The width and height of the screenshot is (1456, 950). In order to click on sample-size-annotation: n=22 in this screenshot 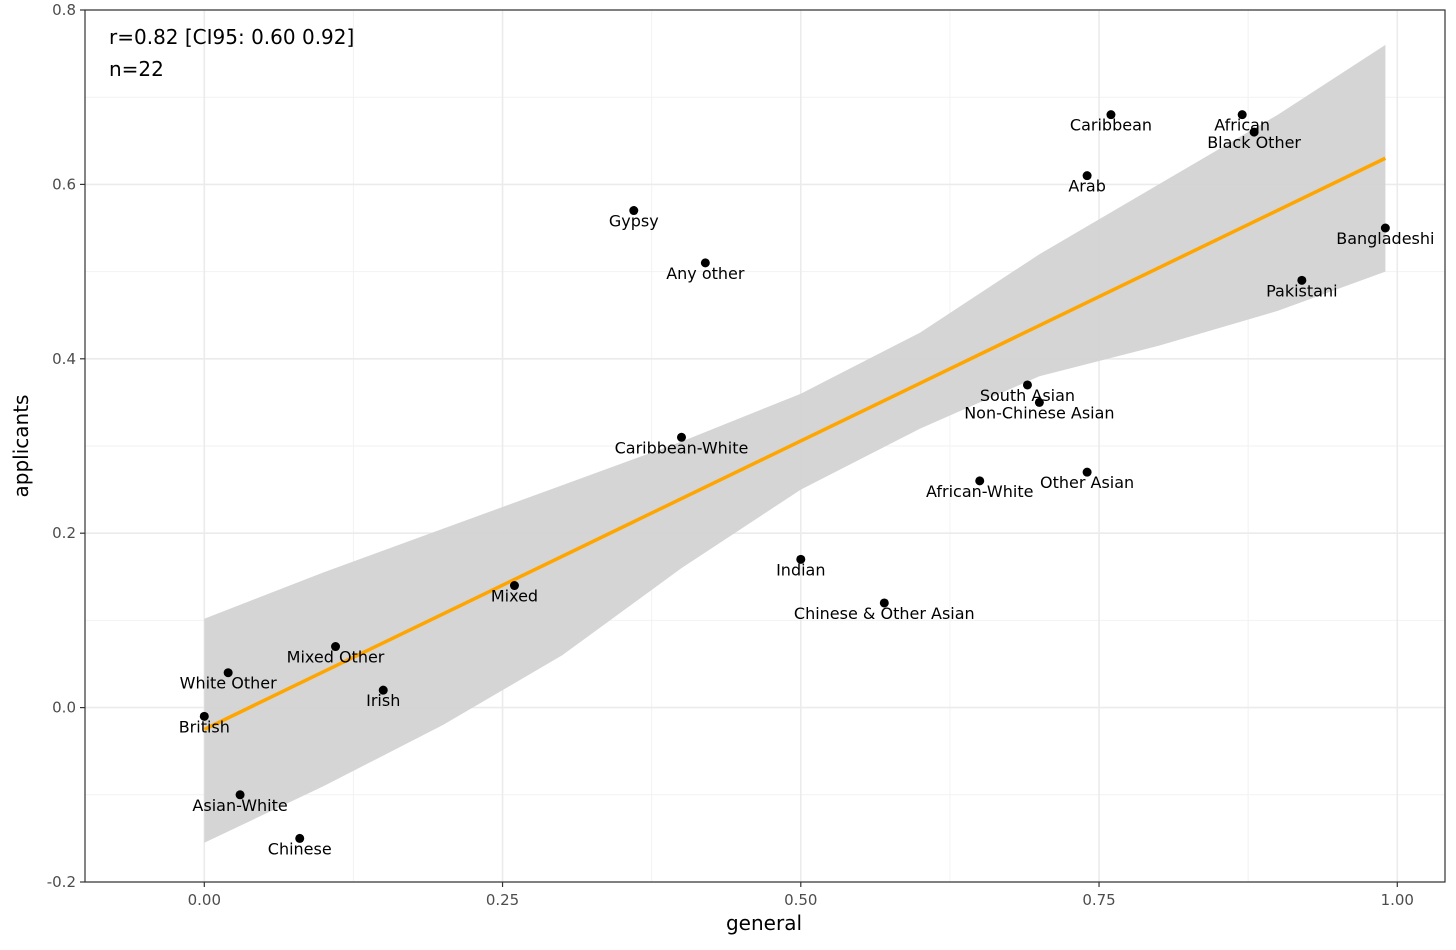, I will do `click(136, 69)`.